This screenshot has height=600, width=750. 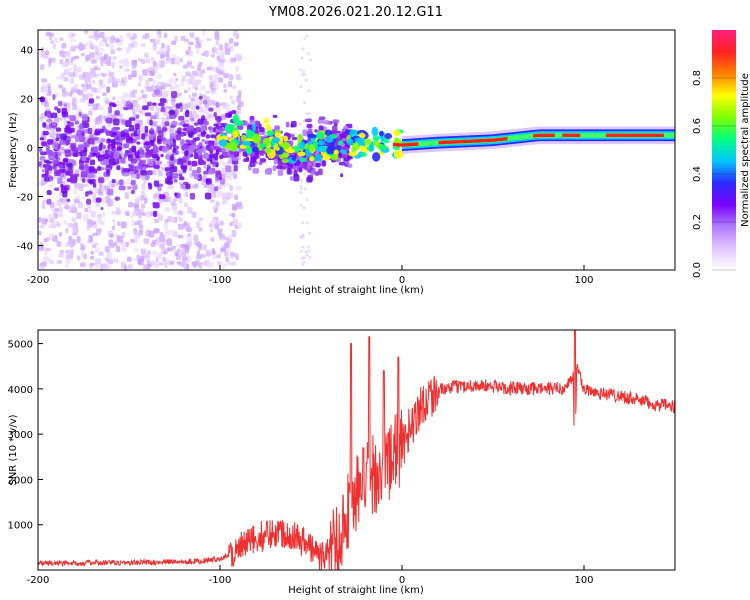 I want to click on spectrogram-y-tick-label: 0, so click(x=30, y=149).